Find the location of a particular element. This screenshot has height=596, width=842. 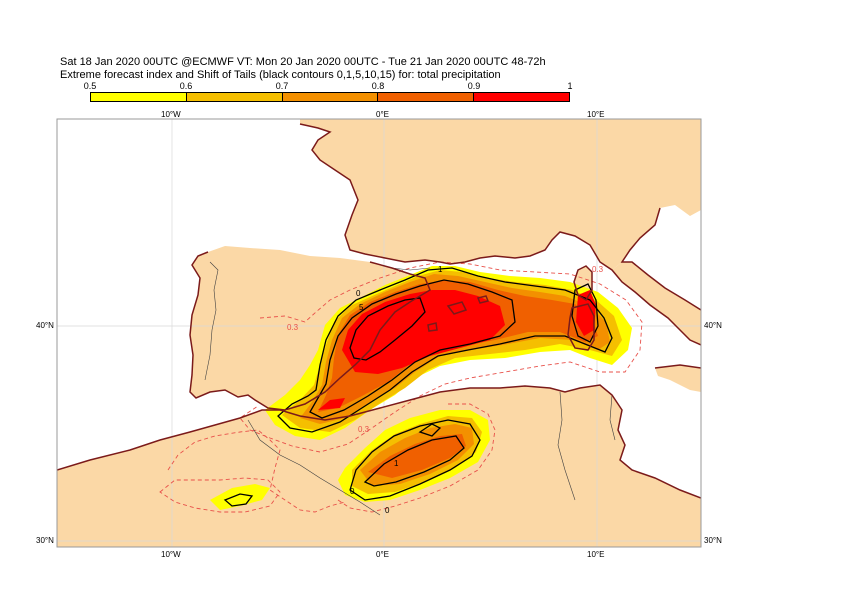

lon-label-bottom: 0°E is located at coordinates (382, 554).